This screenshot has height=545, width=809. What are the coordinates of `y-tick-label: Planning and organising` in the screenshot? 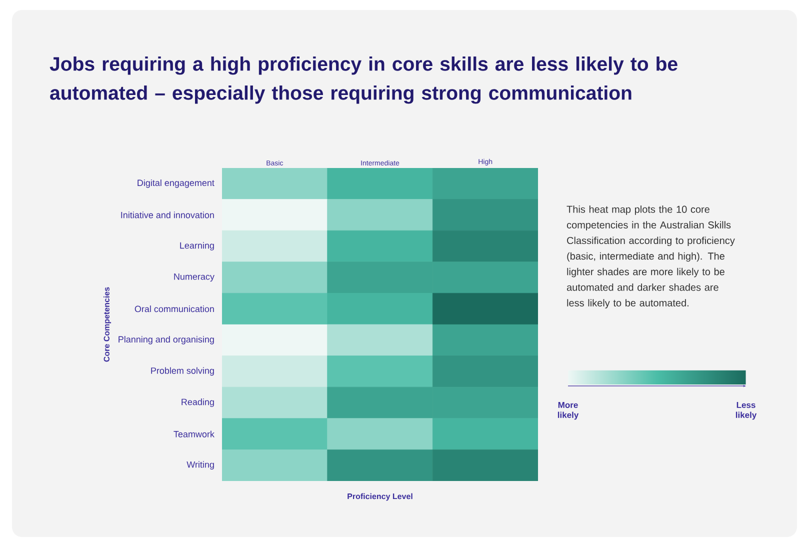 It's located at (166, 340).